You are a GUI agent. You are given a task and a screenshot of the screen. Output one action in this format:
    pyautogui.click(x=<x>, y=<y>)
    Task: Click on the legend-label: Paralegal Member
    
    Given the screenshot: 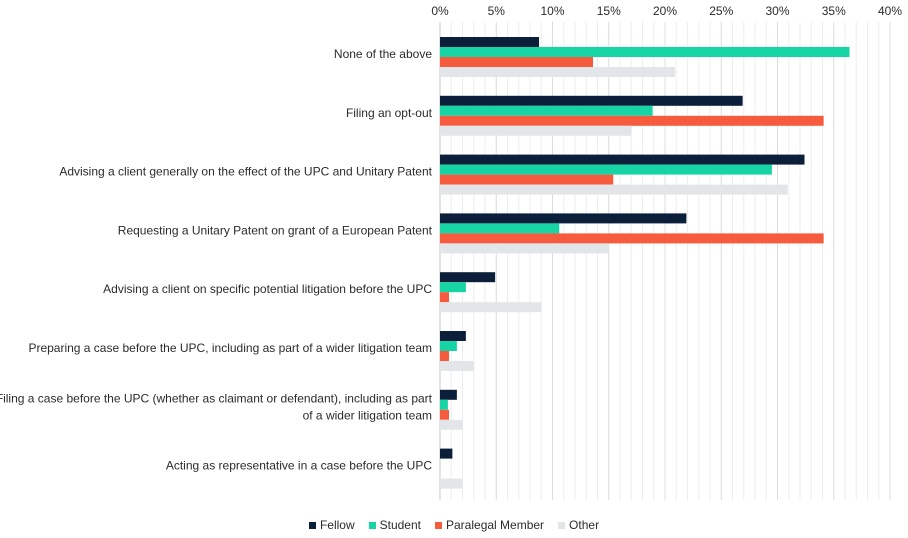 What is the action you would take?
    pyautogui.click(x=495, y=525)
    